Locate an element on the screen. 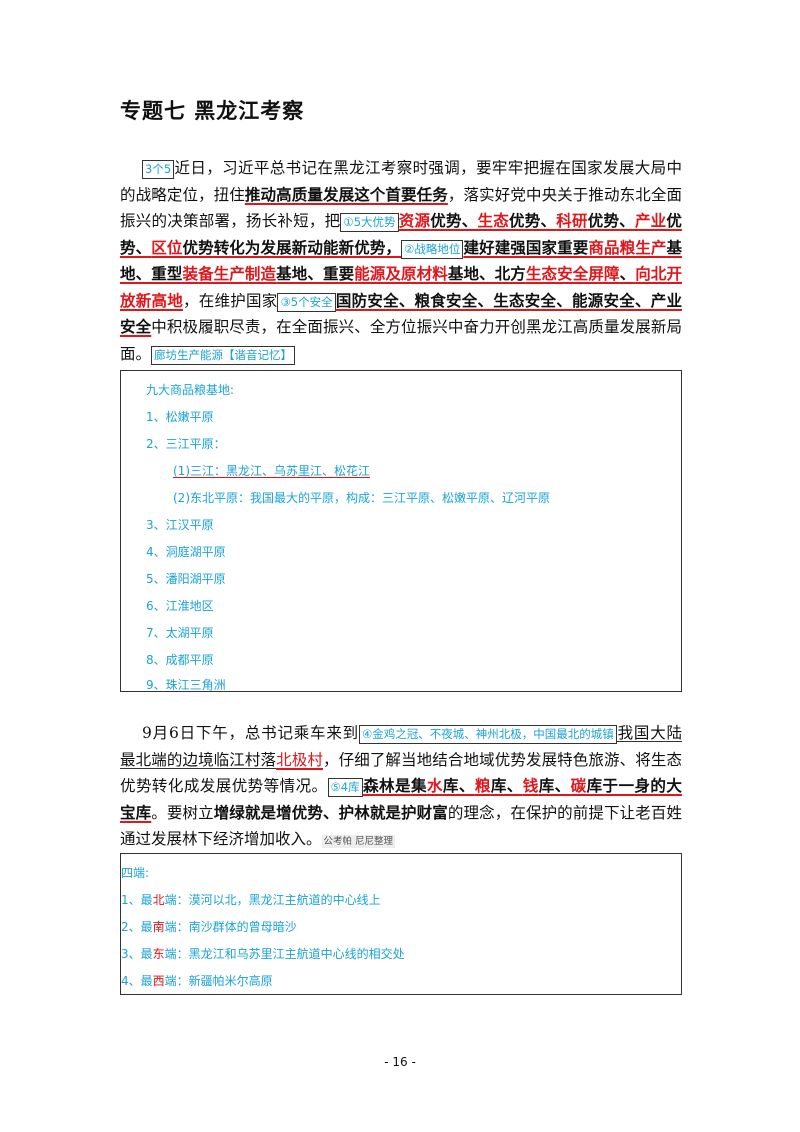  bold-text: 库于一身的大宝库 is located at coordinates (401, 799).